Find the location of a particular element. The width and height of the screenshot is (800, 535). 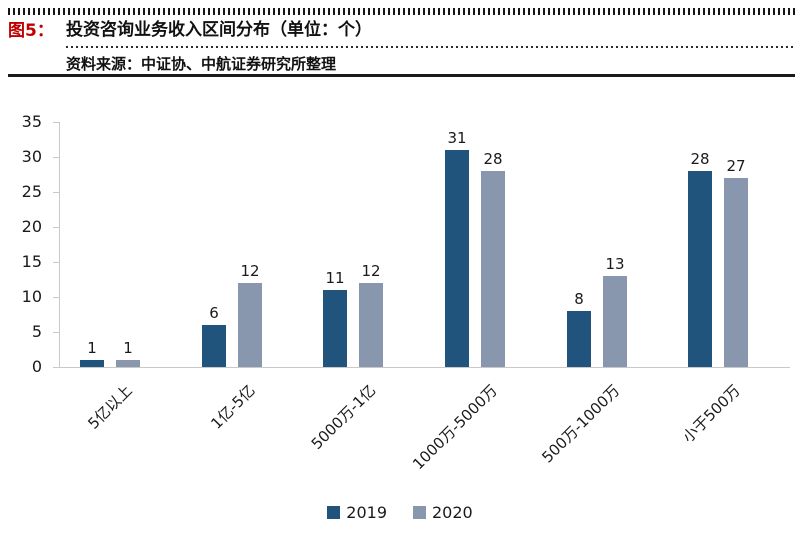

x-category-label: 5000万-1亿 is located at coordinates (343, 417).